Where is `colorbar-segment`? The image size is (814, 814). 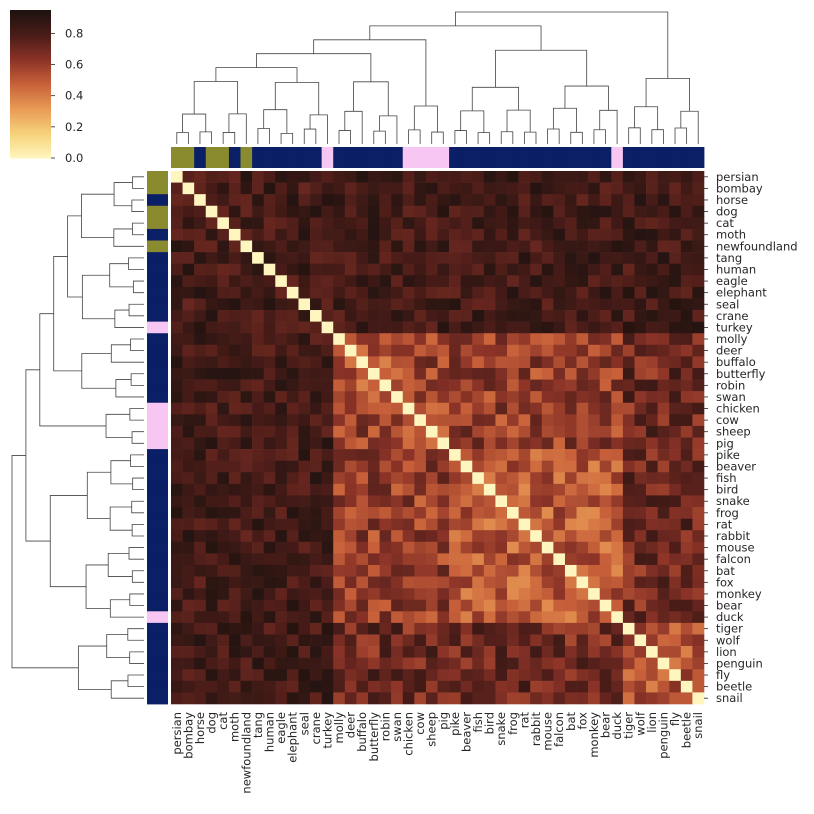
colorbar-segment is located at coordinates (30, 21).